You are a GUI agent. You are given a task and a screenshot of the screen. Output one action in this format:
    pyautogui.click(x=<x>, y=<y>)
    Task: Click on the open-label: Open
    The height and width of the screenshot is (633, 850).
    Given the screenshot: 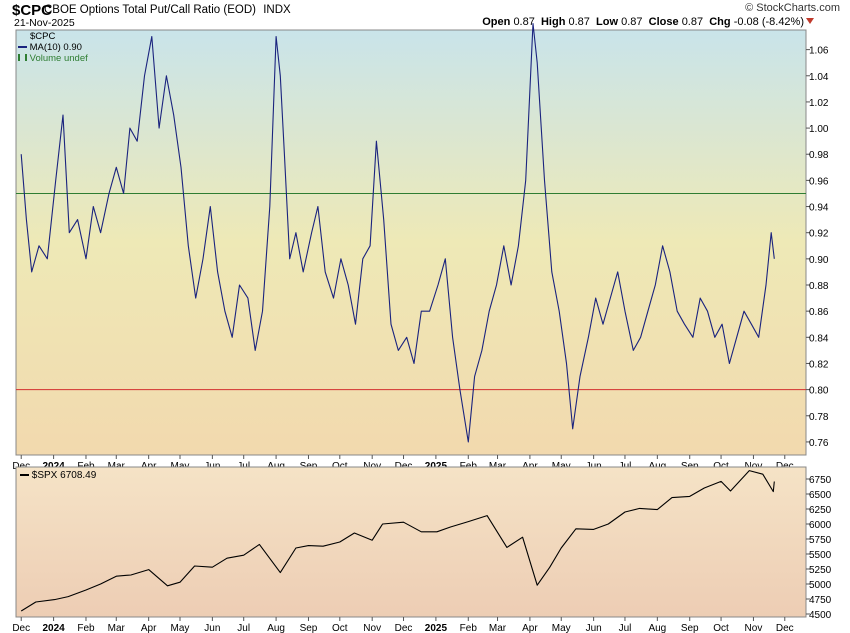 What is the action you would take?
    pyautogui.click(x=496, y=22)
    